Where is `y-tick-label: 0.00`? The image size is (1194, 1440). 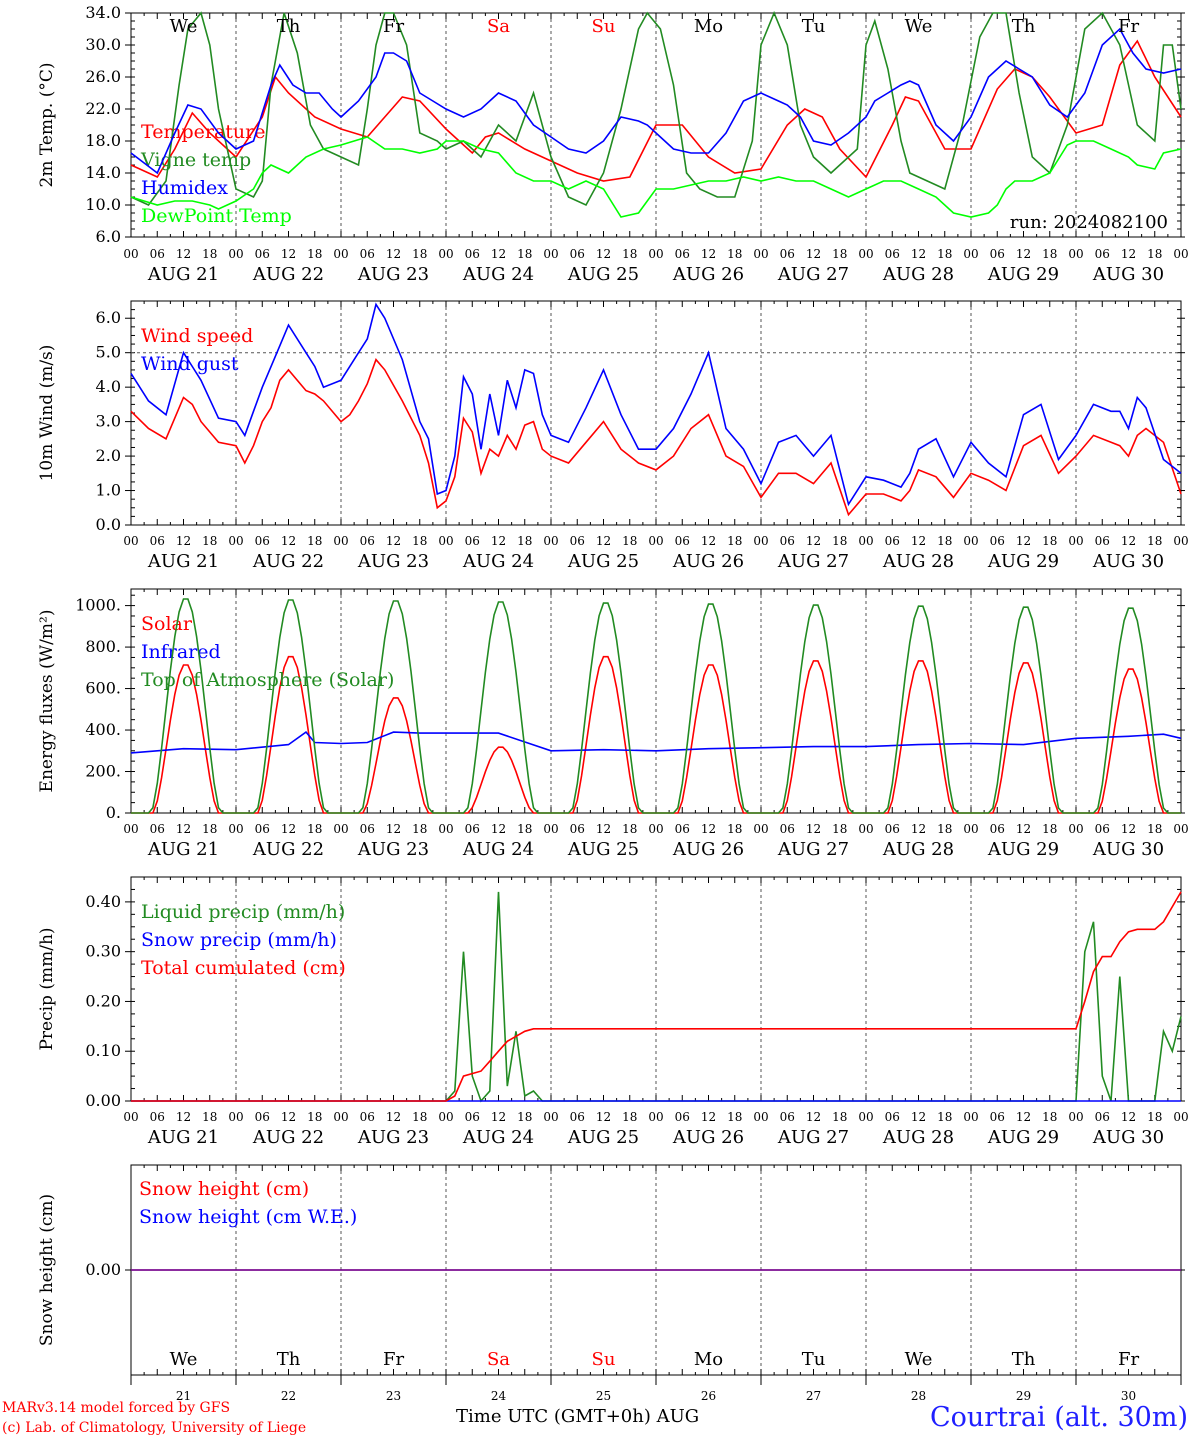 y-tick-label: 0.00 is located at coordinates (103, 1269).